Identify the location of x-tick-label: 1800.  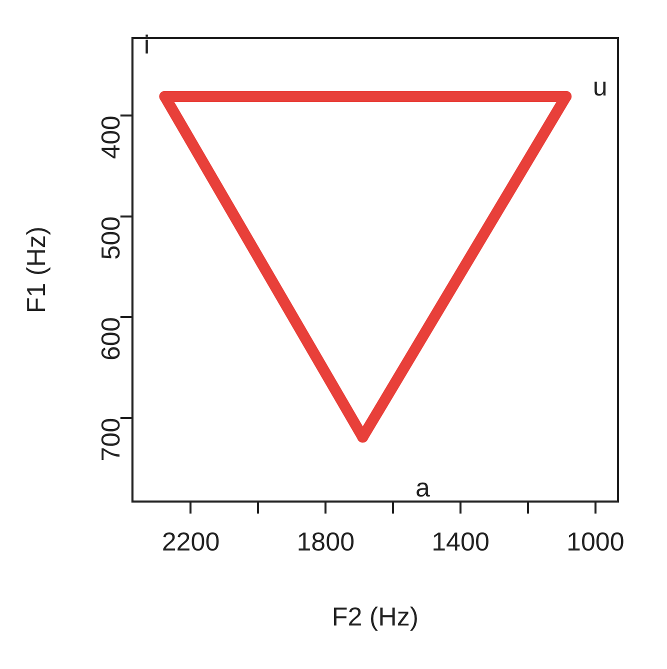
(325, 541).